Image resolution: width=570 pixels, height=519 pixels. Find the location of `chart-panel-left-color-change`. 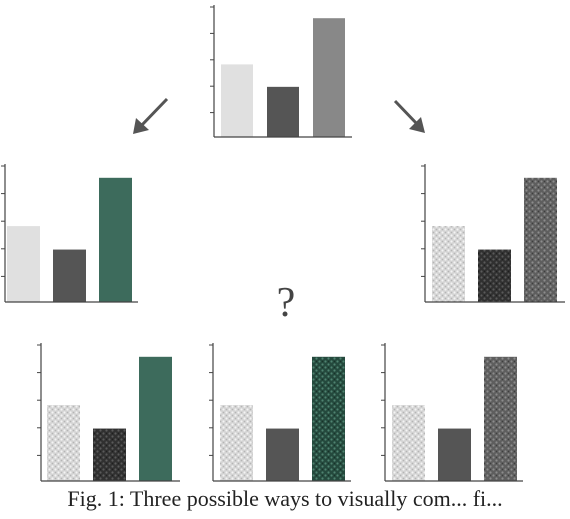

chart-panel-left-color-change is located at coordinates (69, 233).